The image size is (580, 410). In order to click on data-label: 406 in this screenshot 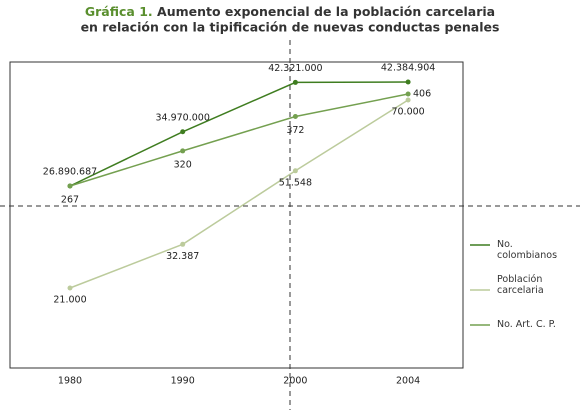, I will do `click(422, 94)`.